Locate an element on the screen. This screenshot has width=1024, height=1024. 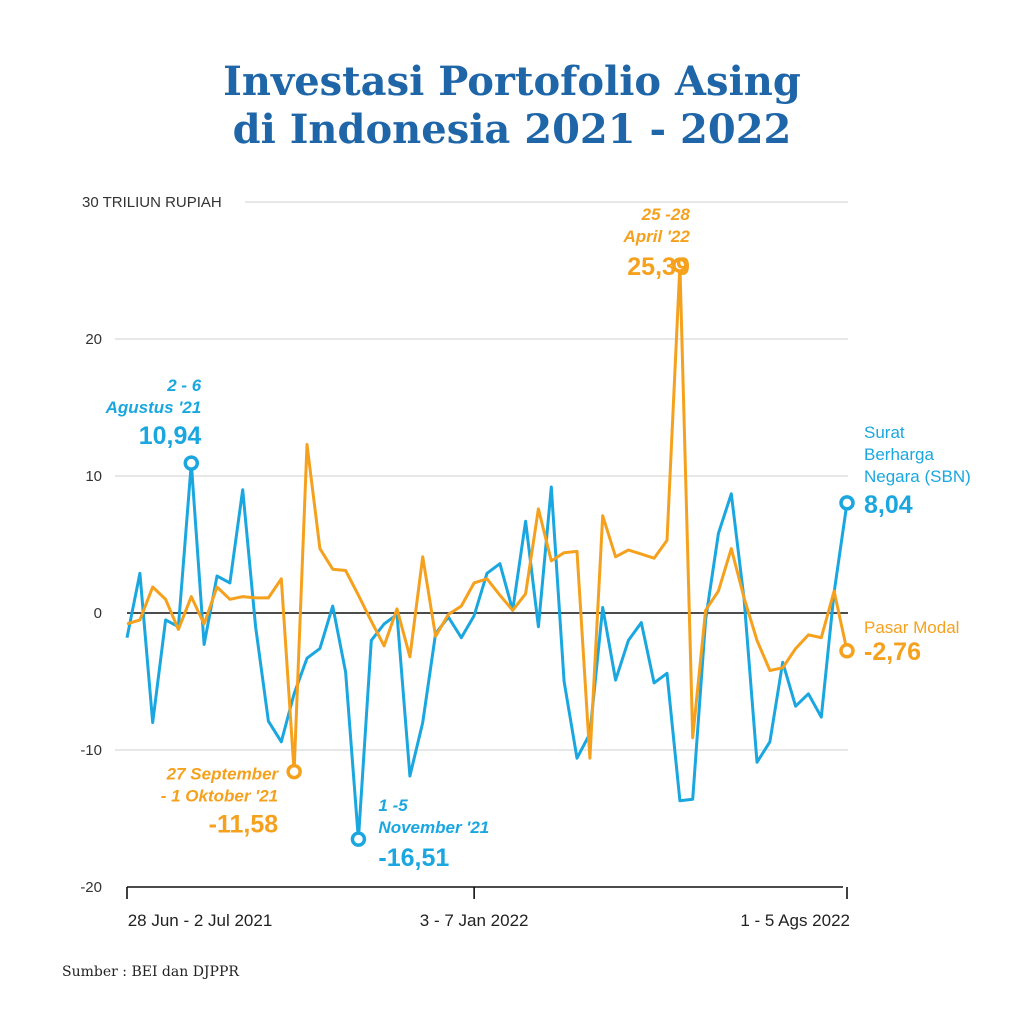
y-tick-label-2: 10 is located at coordinates (93, 476).